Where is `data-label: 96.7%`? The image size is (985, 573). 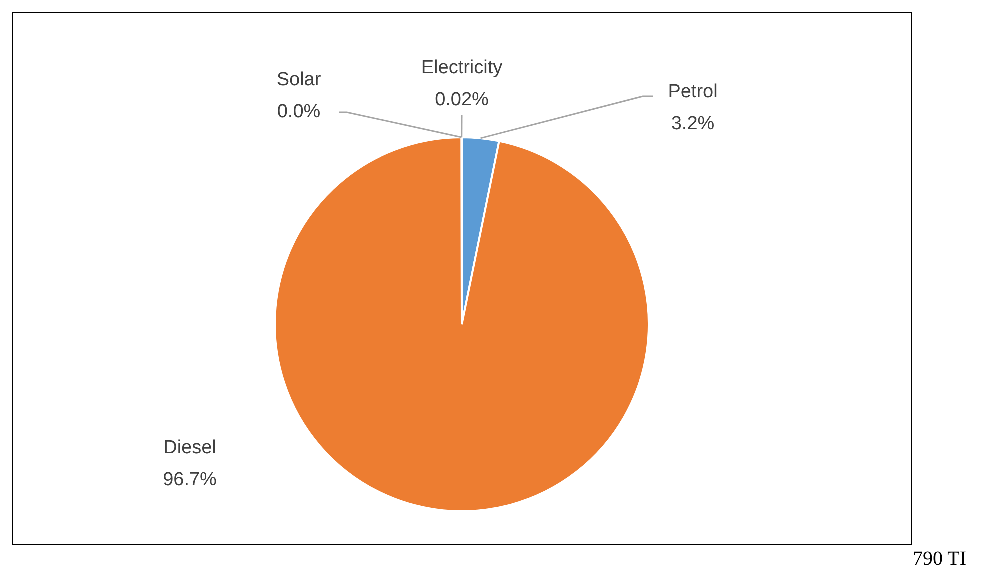
data-label: 96.7% is located at coordinates (190, 480).